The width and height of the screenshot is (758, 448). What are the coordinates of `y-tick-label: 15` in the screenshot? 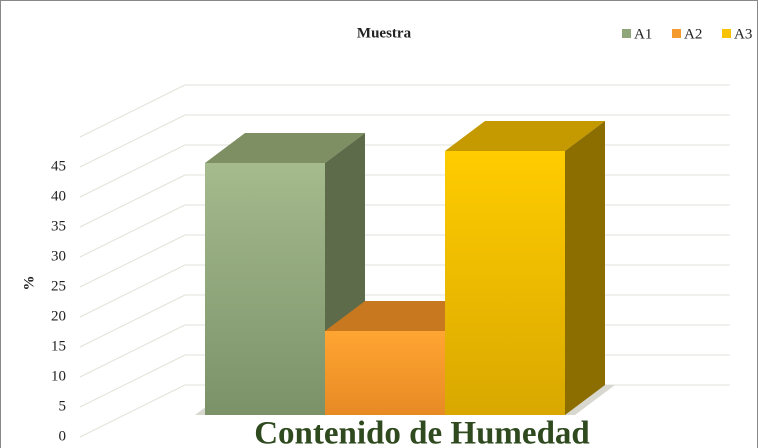 It's located at (58, 346).